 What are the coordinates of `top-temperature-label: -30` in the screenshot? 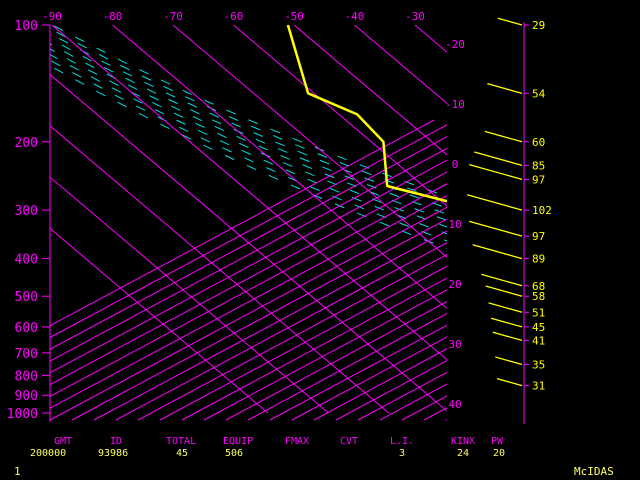 It's located at (415, 16).